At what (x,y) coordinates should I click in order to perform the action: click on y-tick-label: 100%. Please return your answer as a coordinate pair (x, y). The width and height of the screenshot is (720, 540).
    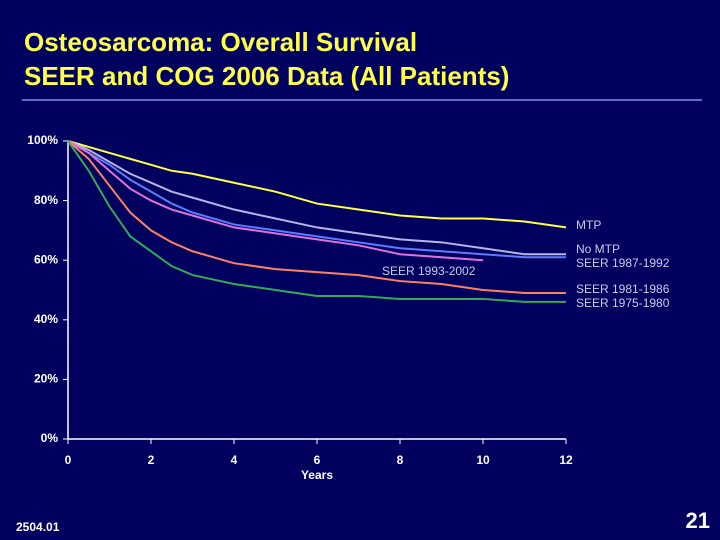
    Looking at the image, I should click on (42, 140).